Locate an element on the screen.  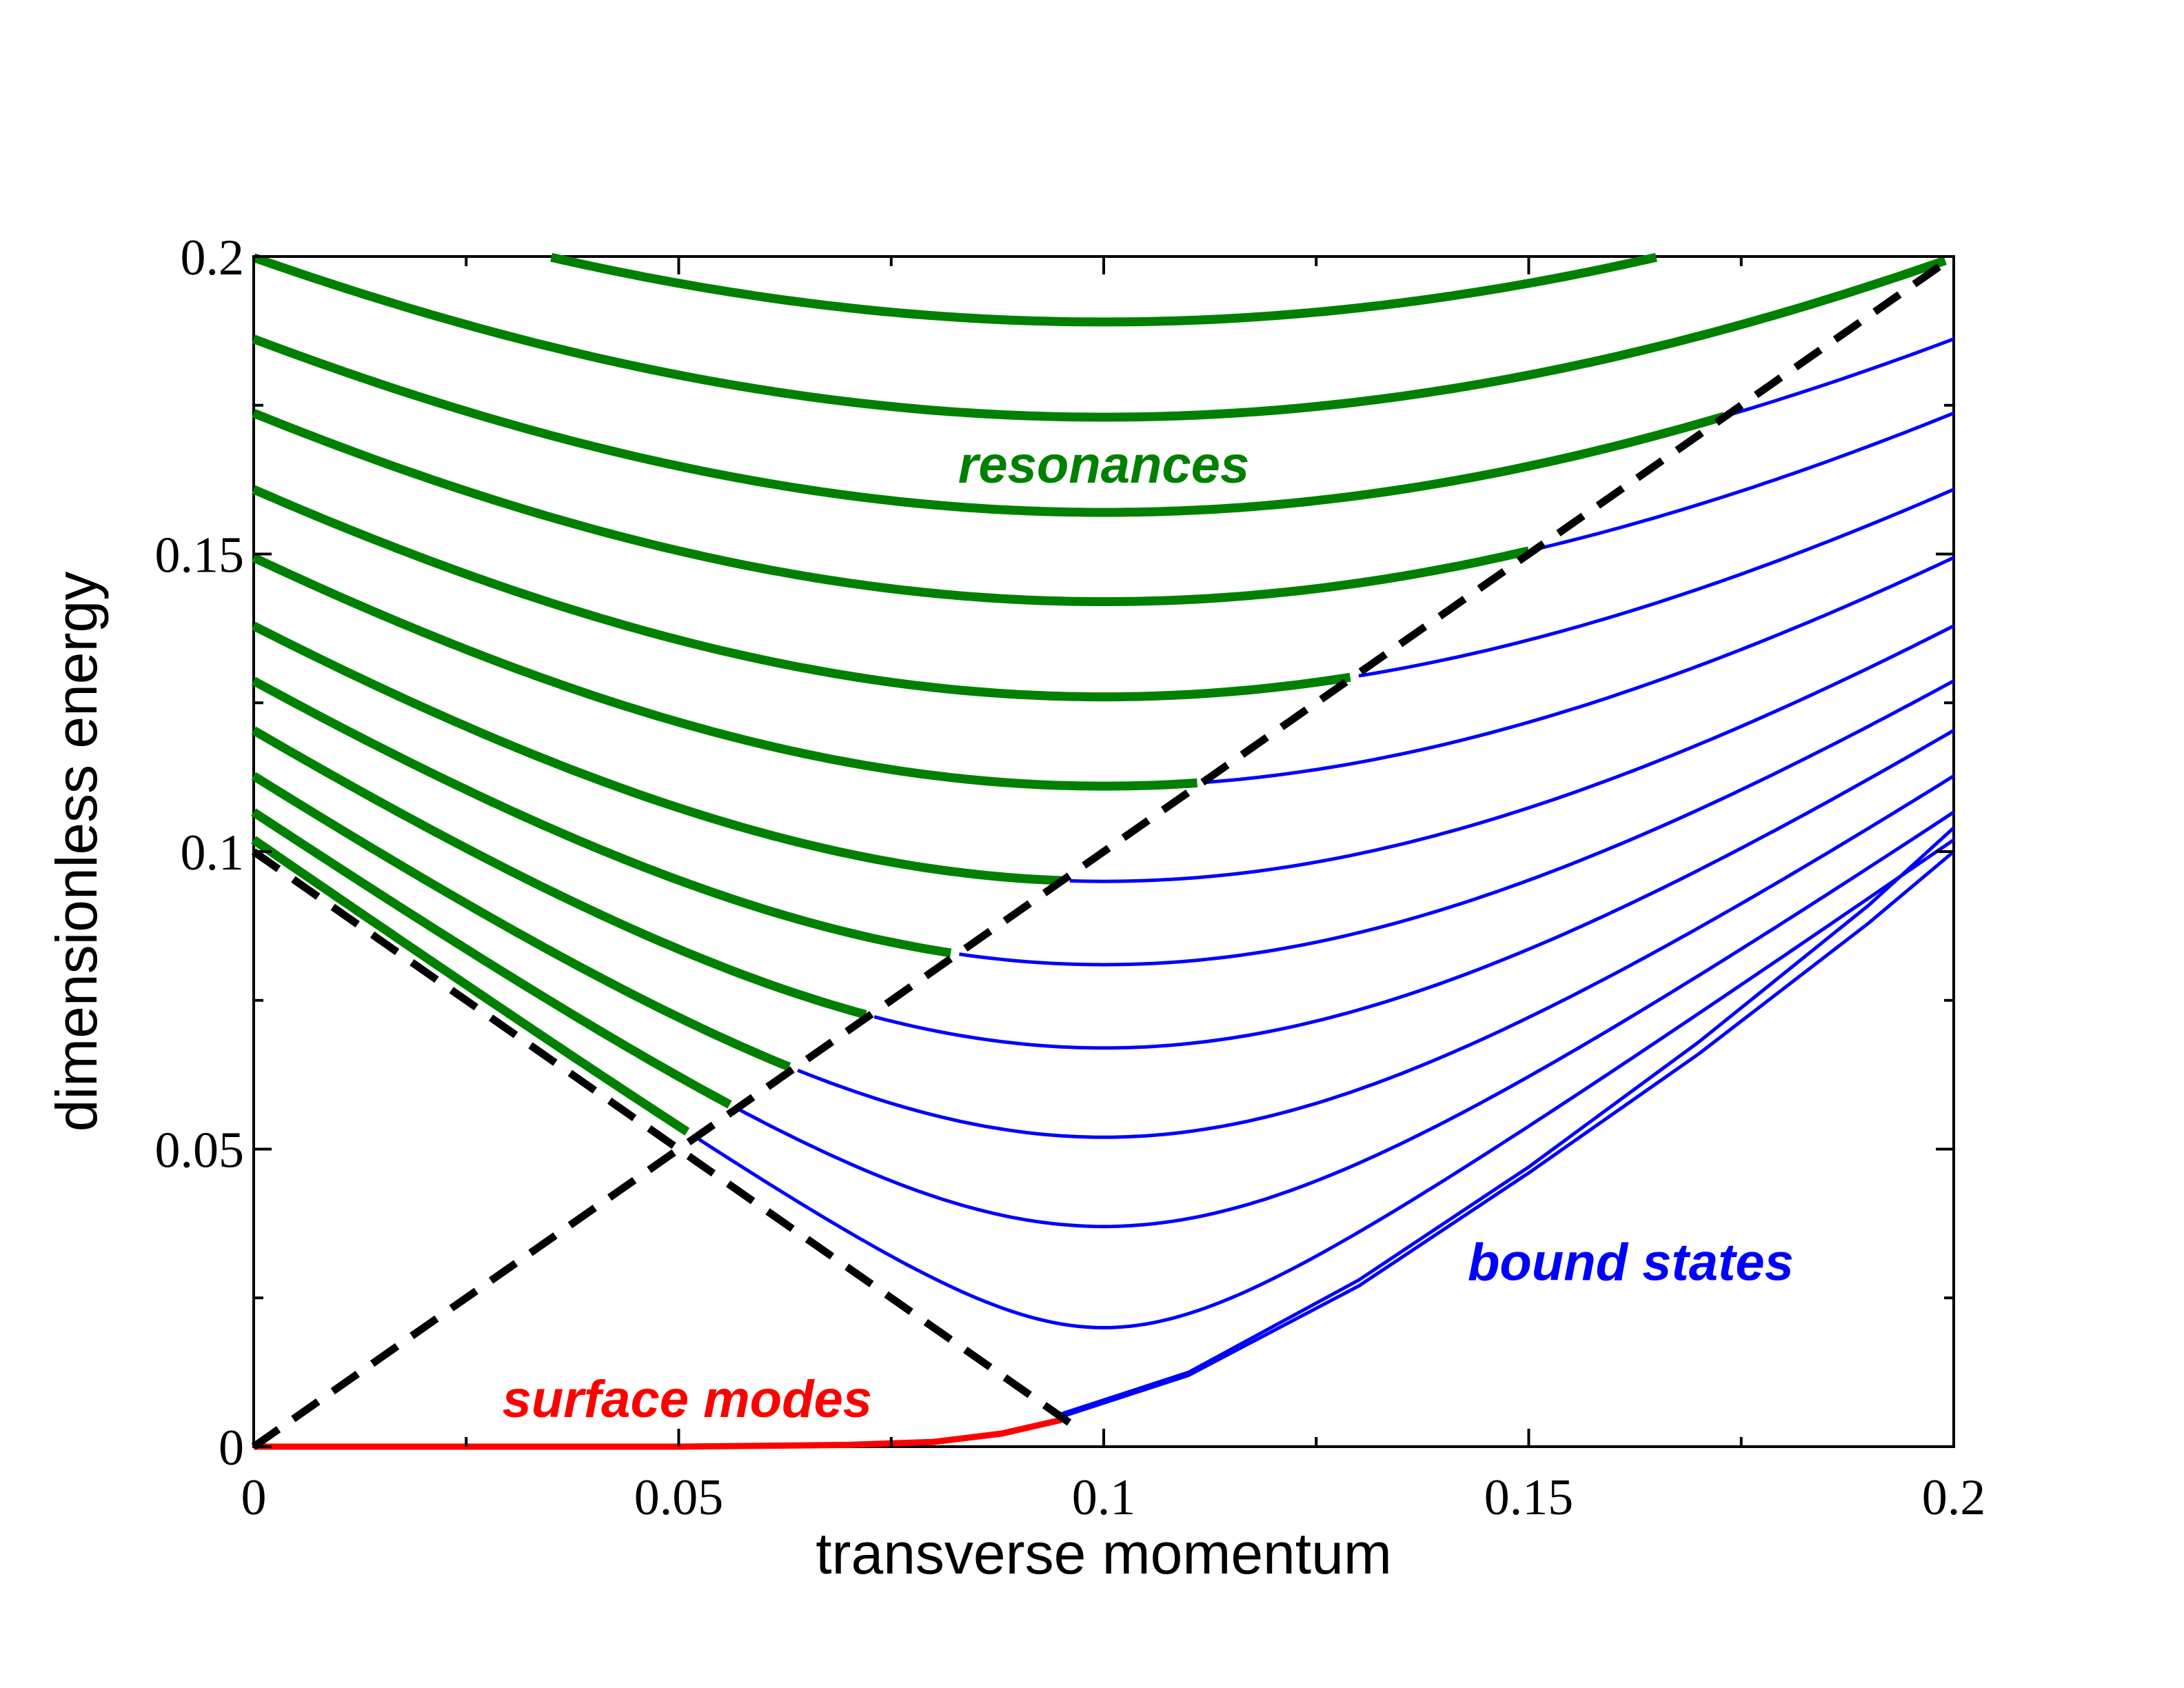
threshold-dashed-line is located at coordinates (666, 1140).